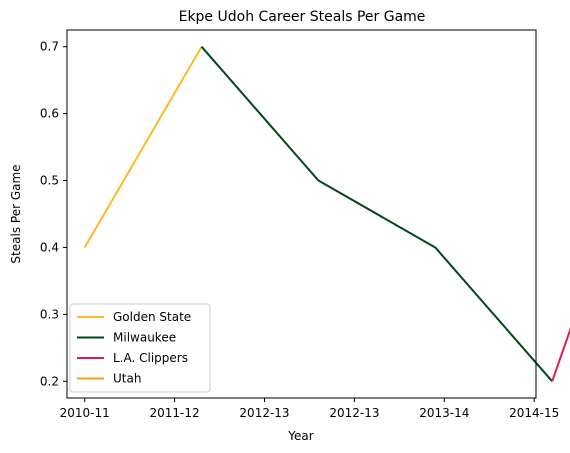 The width and height of the screenshot is (570, 453). What do you see at coordinates (534, 413) in the screenshot?
I see `x-tick-label: 2014-15` at bounding box center [534, 413].